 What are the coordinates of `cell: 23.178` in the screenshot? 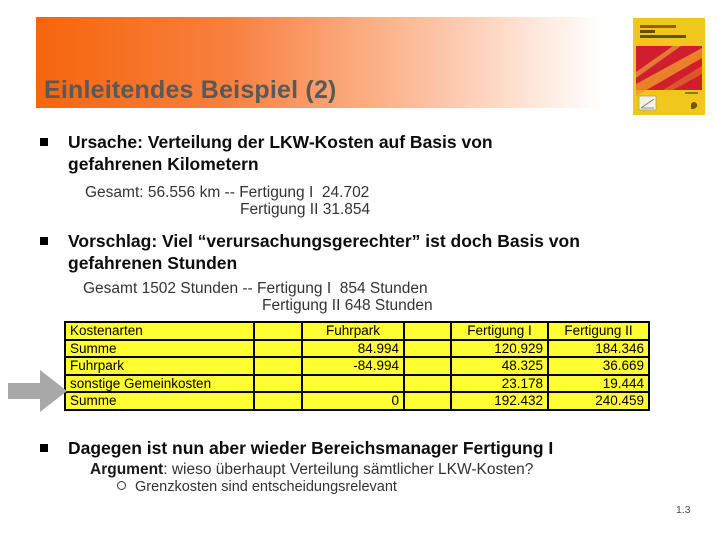 It's located at (499, 383).